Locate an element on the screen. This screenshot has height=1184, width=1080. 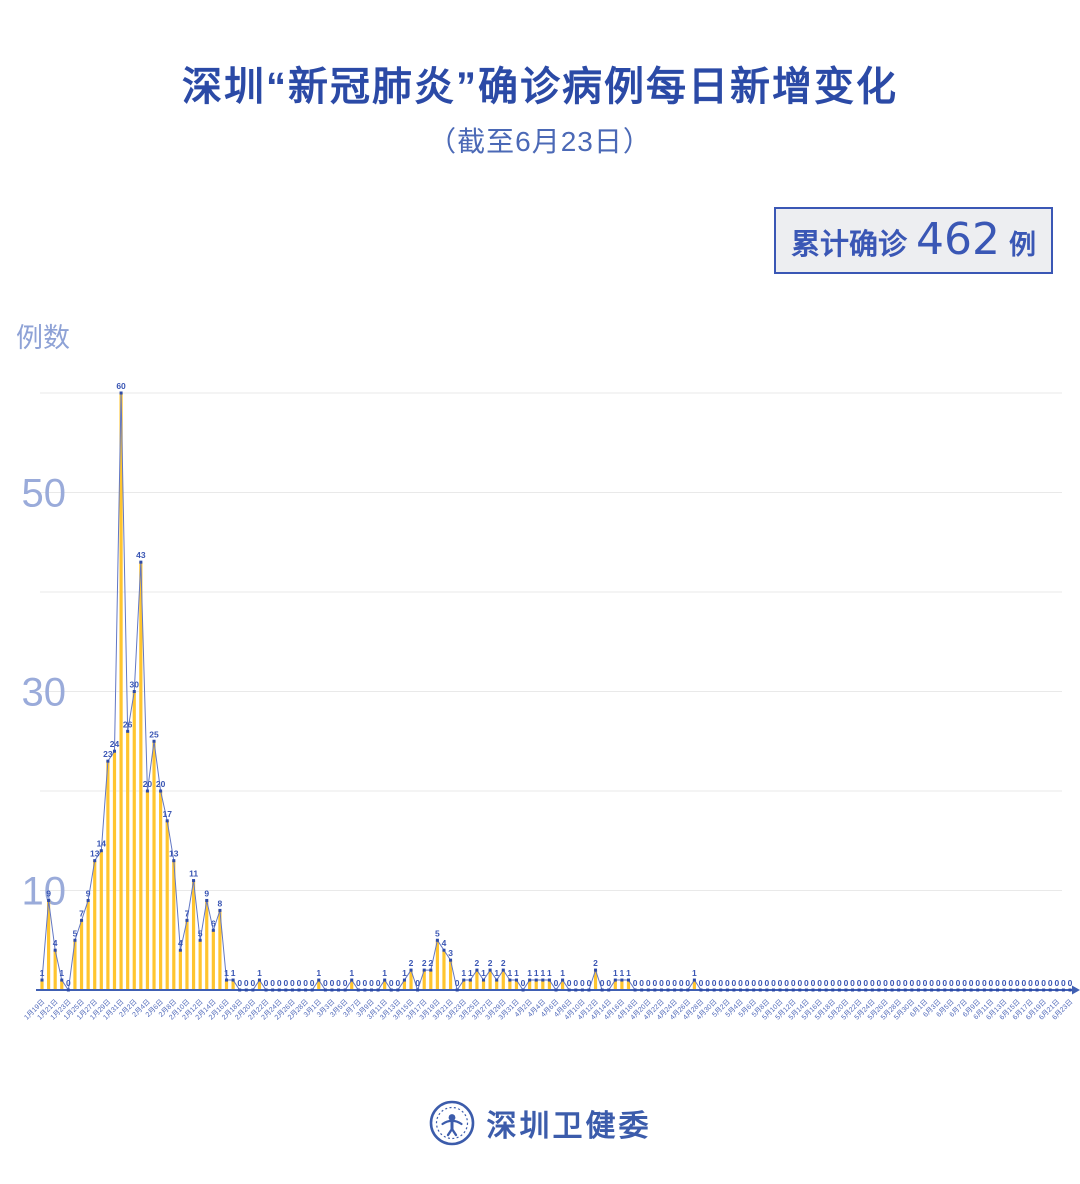
y-axis-unit-label: 例数 is located at coordinates (43, 338).